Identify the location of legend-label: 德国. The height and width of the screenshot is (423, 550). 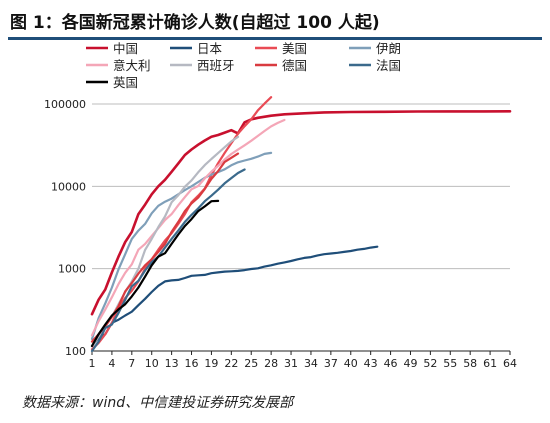
(294, 65).